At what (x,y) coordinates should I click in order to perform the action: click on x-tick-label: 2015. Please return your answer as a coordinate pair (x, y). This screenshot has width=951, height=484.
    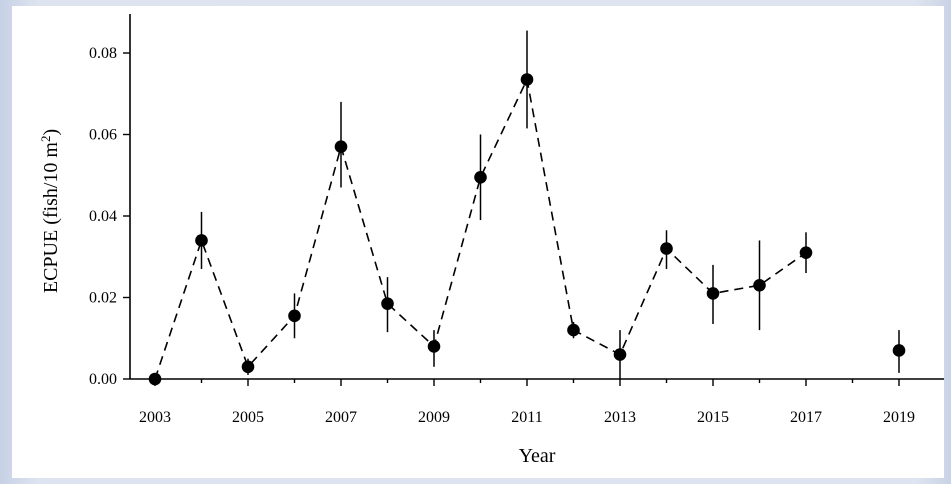
    Looking at the image, I should click on (713, 417).